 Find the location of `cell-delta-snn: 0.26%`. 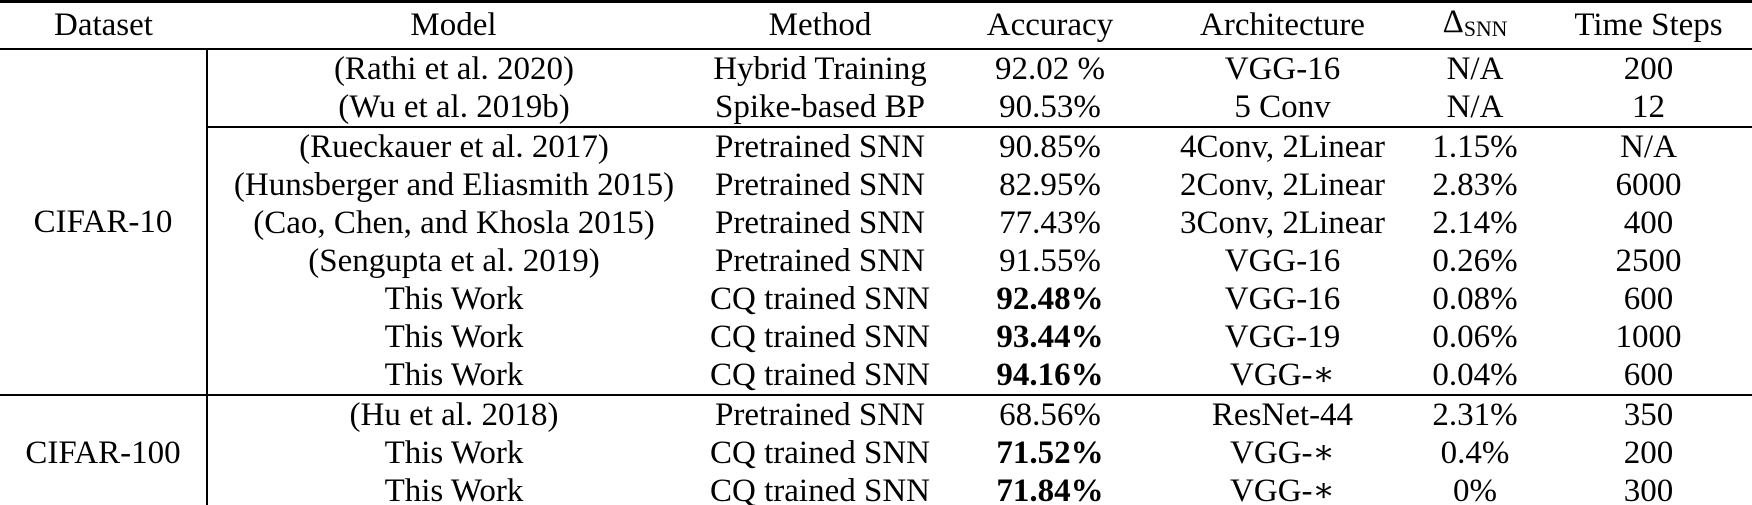

cell-delta-snn: 0.26% is located at coordinates (1475, 260).